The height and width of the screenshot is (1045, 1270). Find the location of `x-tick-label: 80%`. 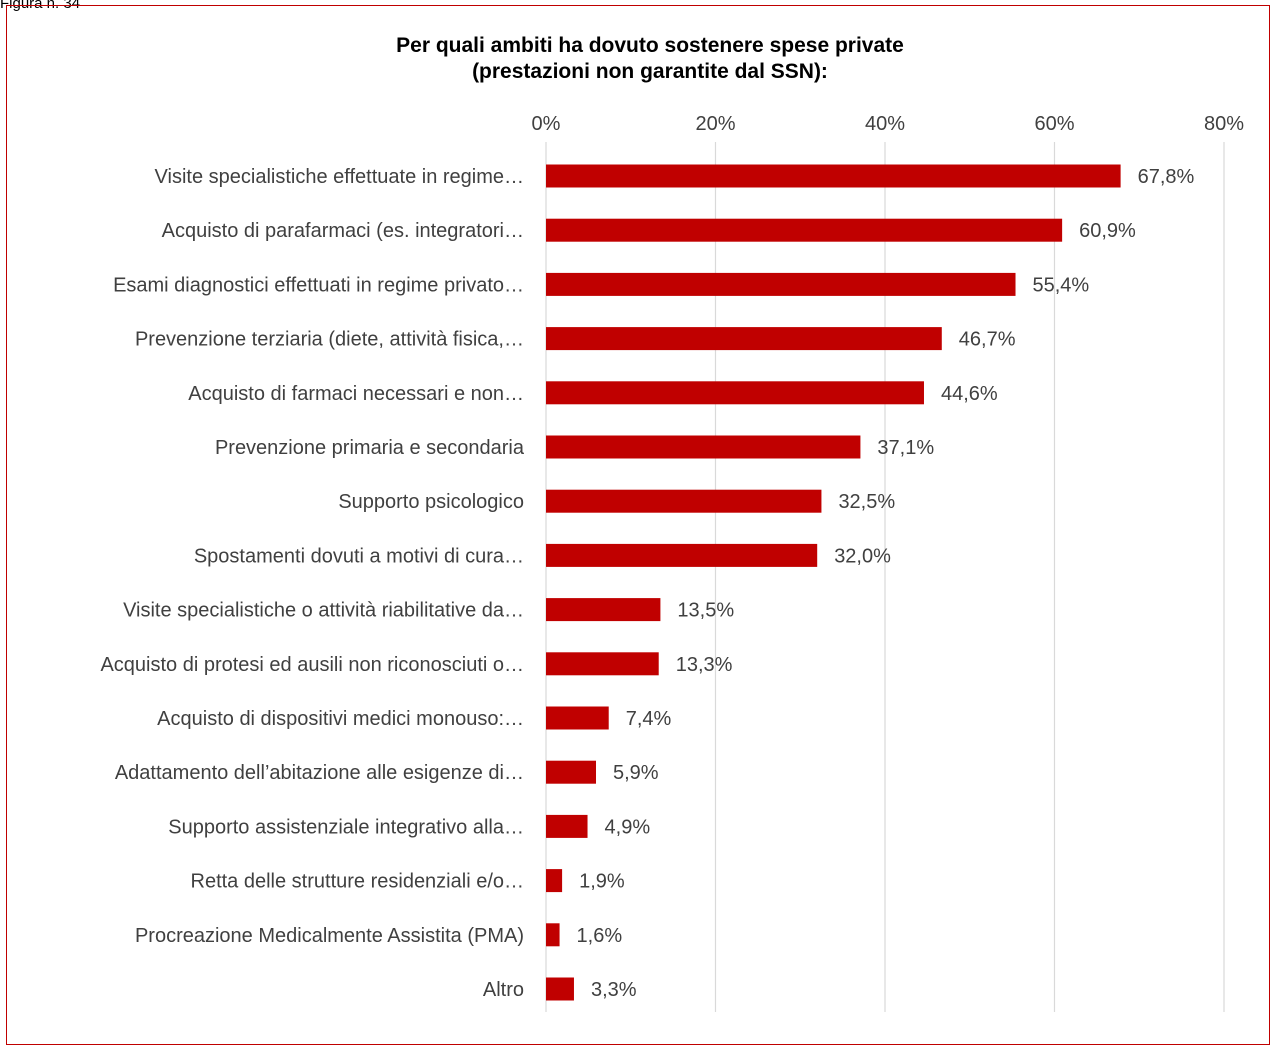

x-tick-label: 80% is located at coordinates (1224, 124).